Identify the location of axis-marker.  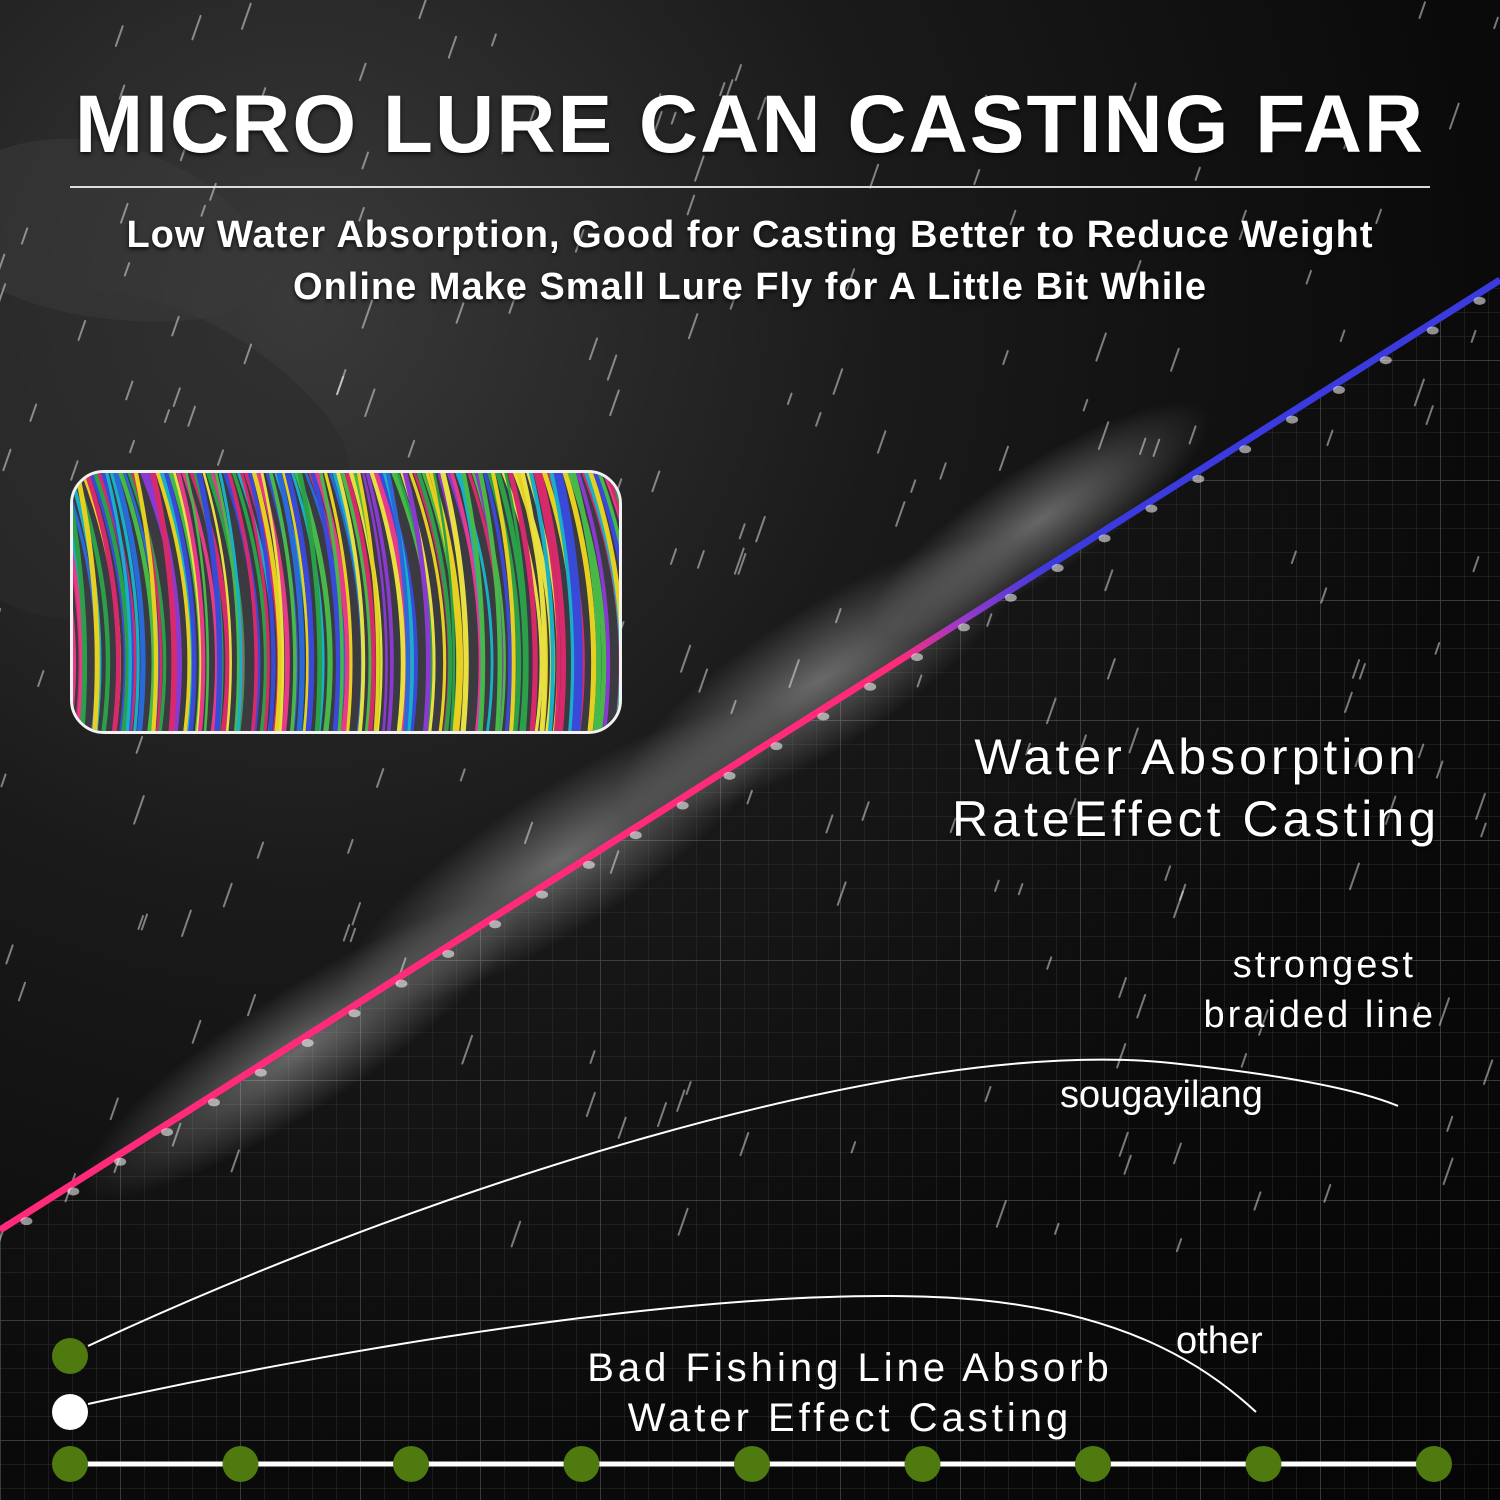
(70, 1464).